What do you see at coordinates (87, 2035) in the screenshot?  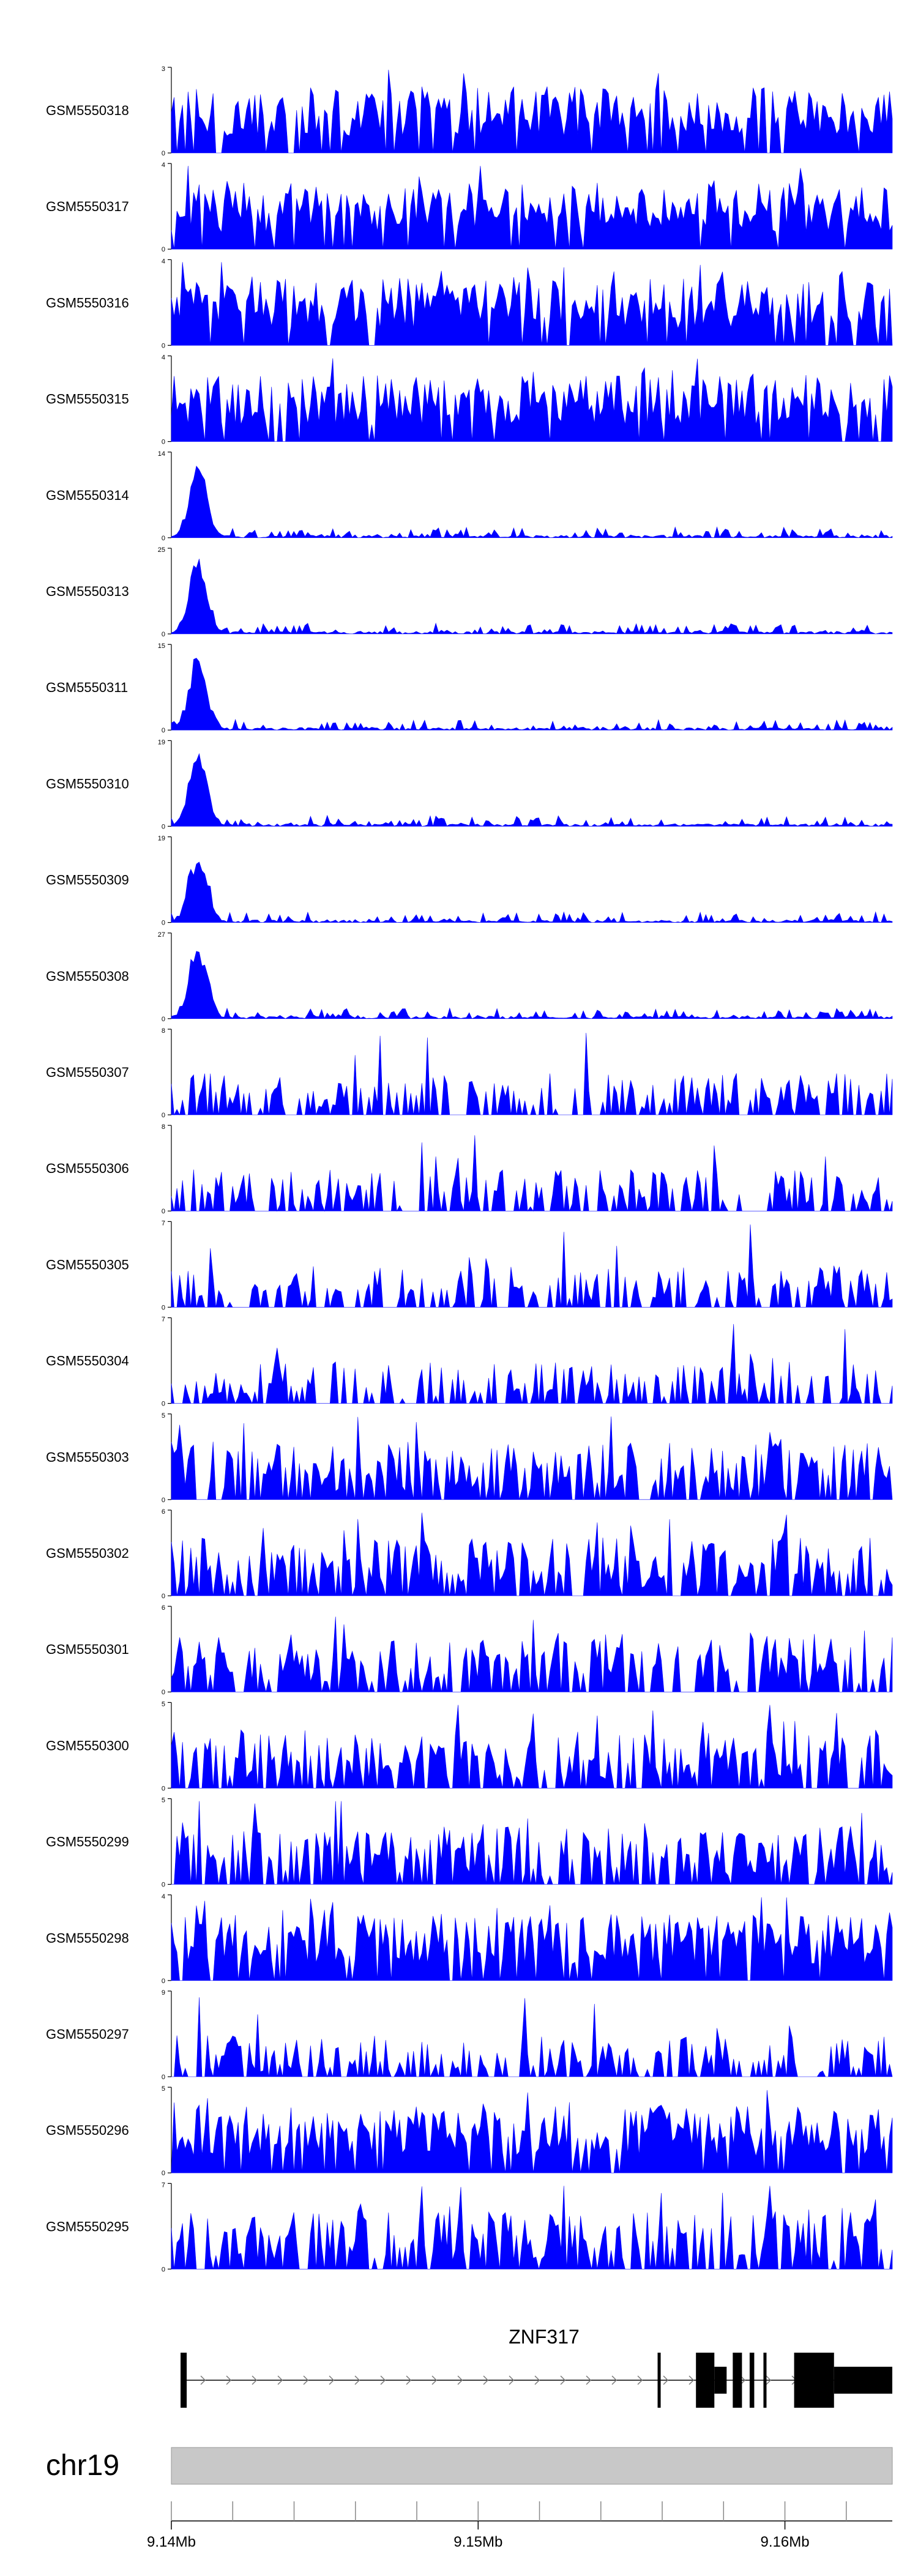 I see `track-label: GSM5550297` at bounding box center [87, 2035].